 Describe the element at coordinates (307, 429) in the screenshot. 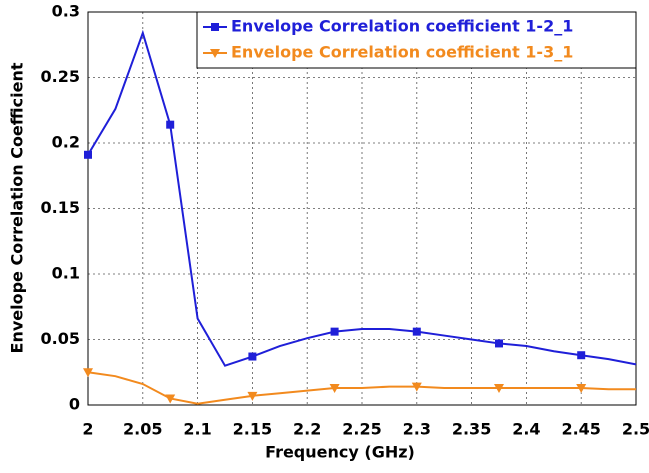

I see `x-tick-label: 2.2` at that location.